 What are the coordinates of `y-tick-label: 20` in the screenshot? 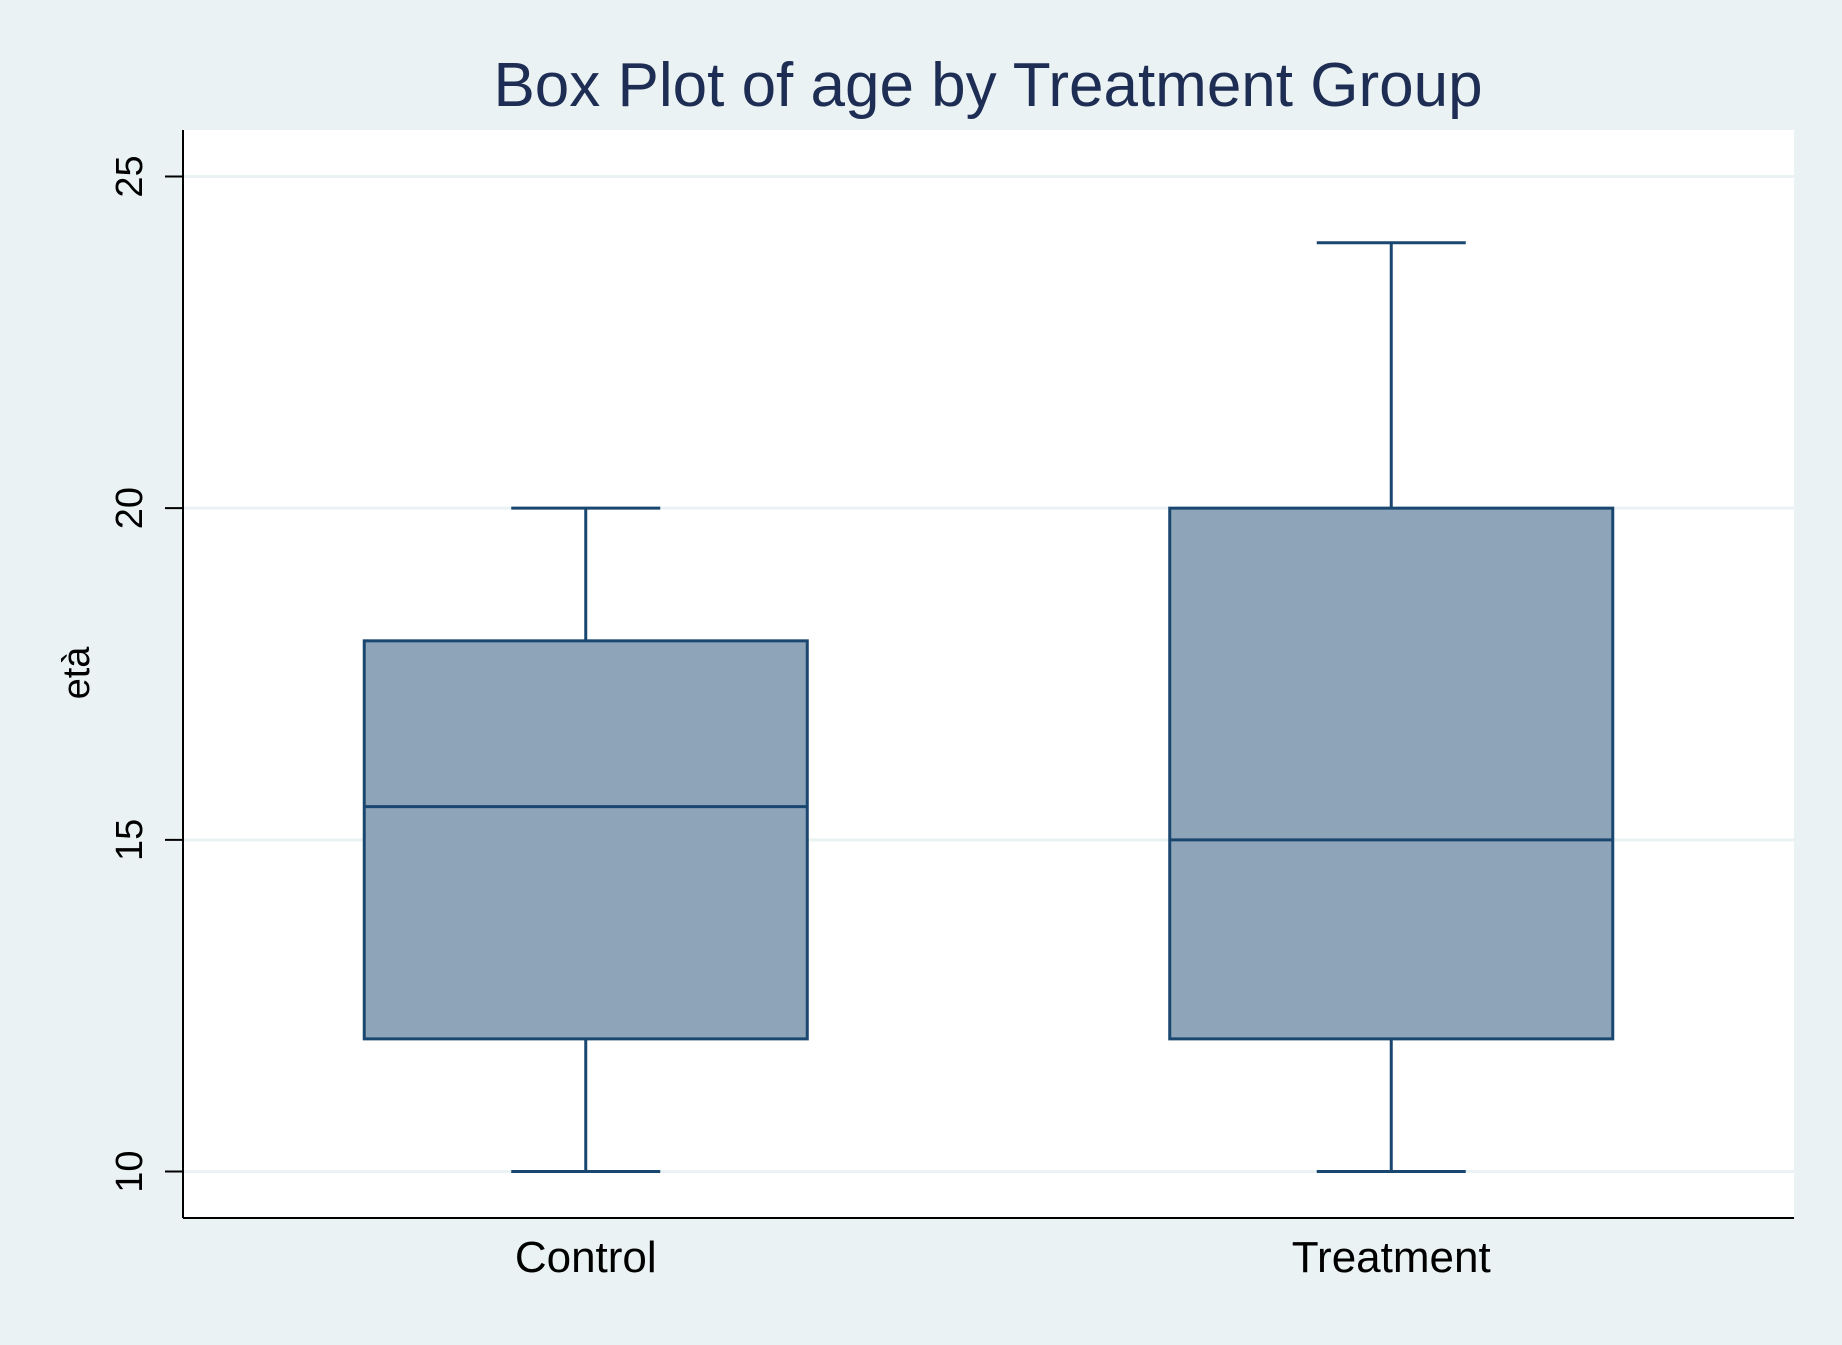 It's located at (130, 508).